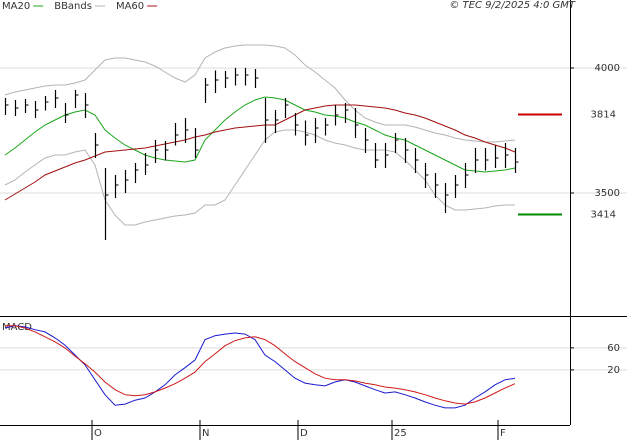  What do you see at coordinates (613, 348) in the screenshot?
I see `y-tick-label: 60` at bounding box center [613, 348].